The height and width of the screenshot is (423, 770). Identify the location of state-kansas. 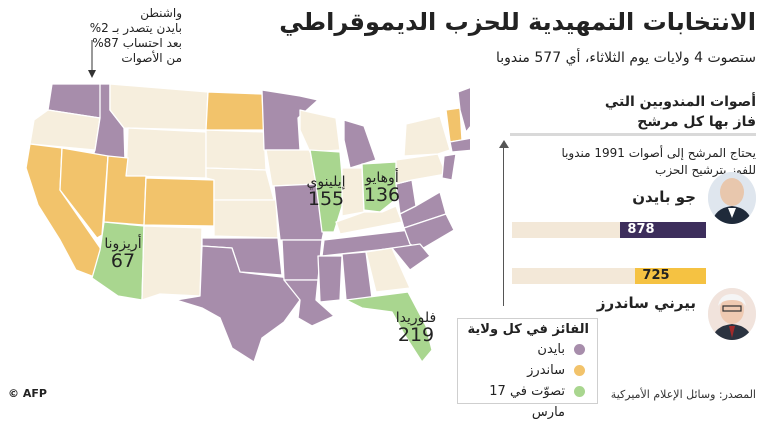
(246, 219).